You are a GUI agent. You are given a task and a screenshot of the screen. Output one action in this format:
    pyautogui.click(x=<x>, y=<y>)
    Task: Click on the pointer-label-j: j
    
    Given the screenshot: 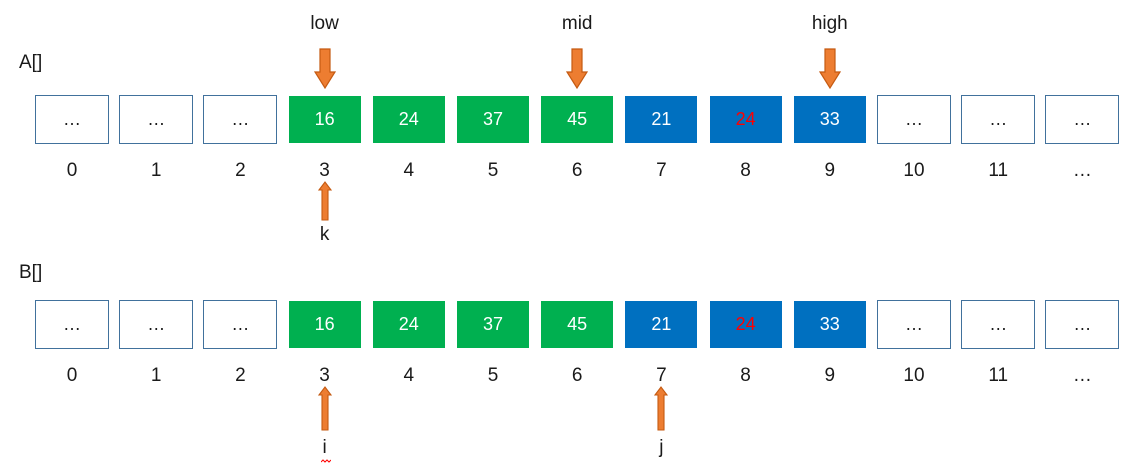 What is the action you would take?
    pyautogui.click(x=661, y=447)
    